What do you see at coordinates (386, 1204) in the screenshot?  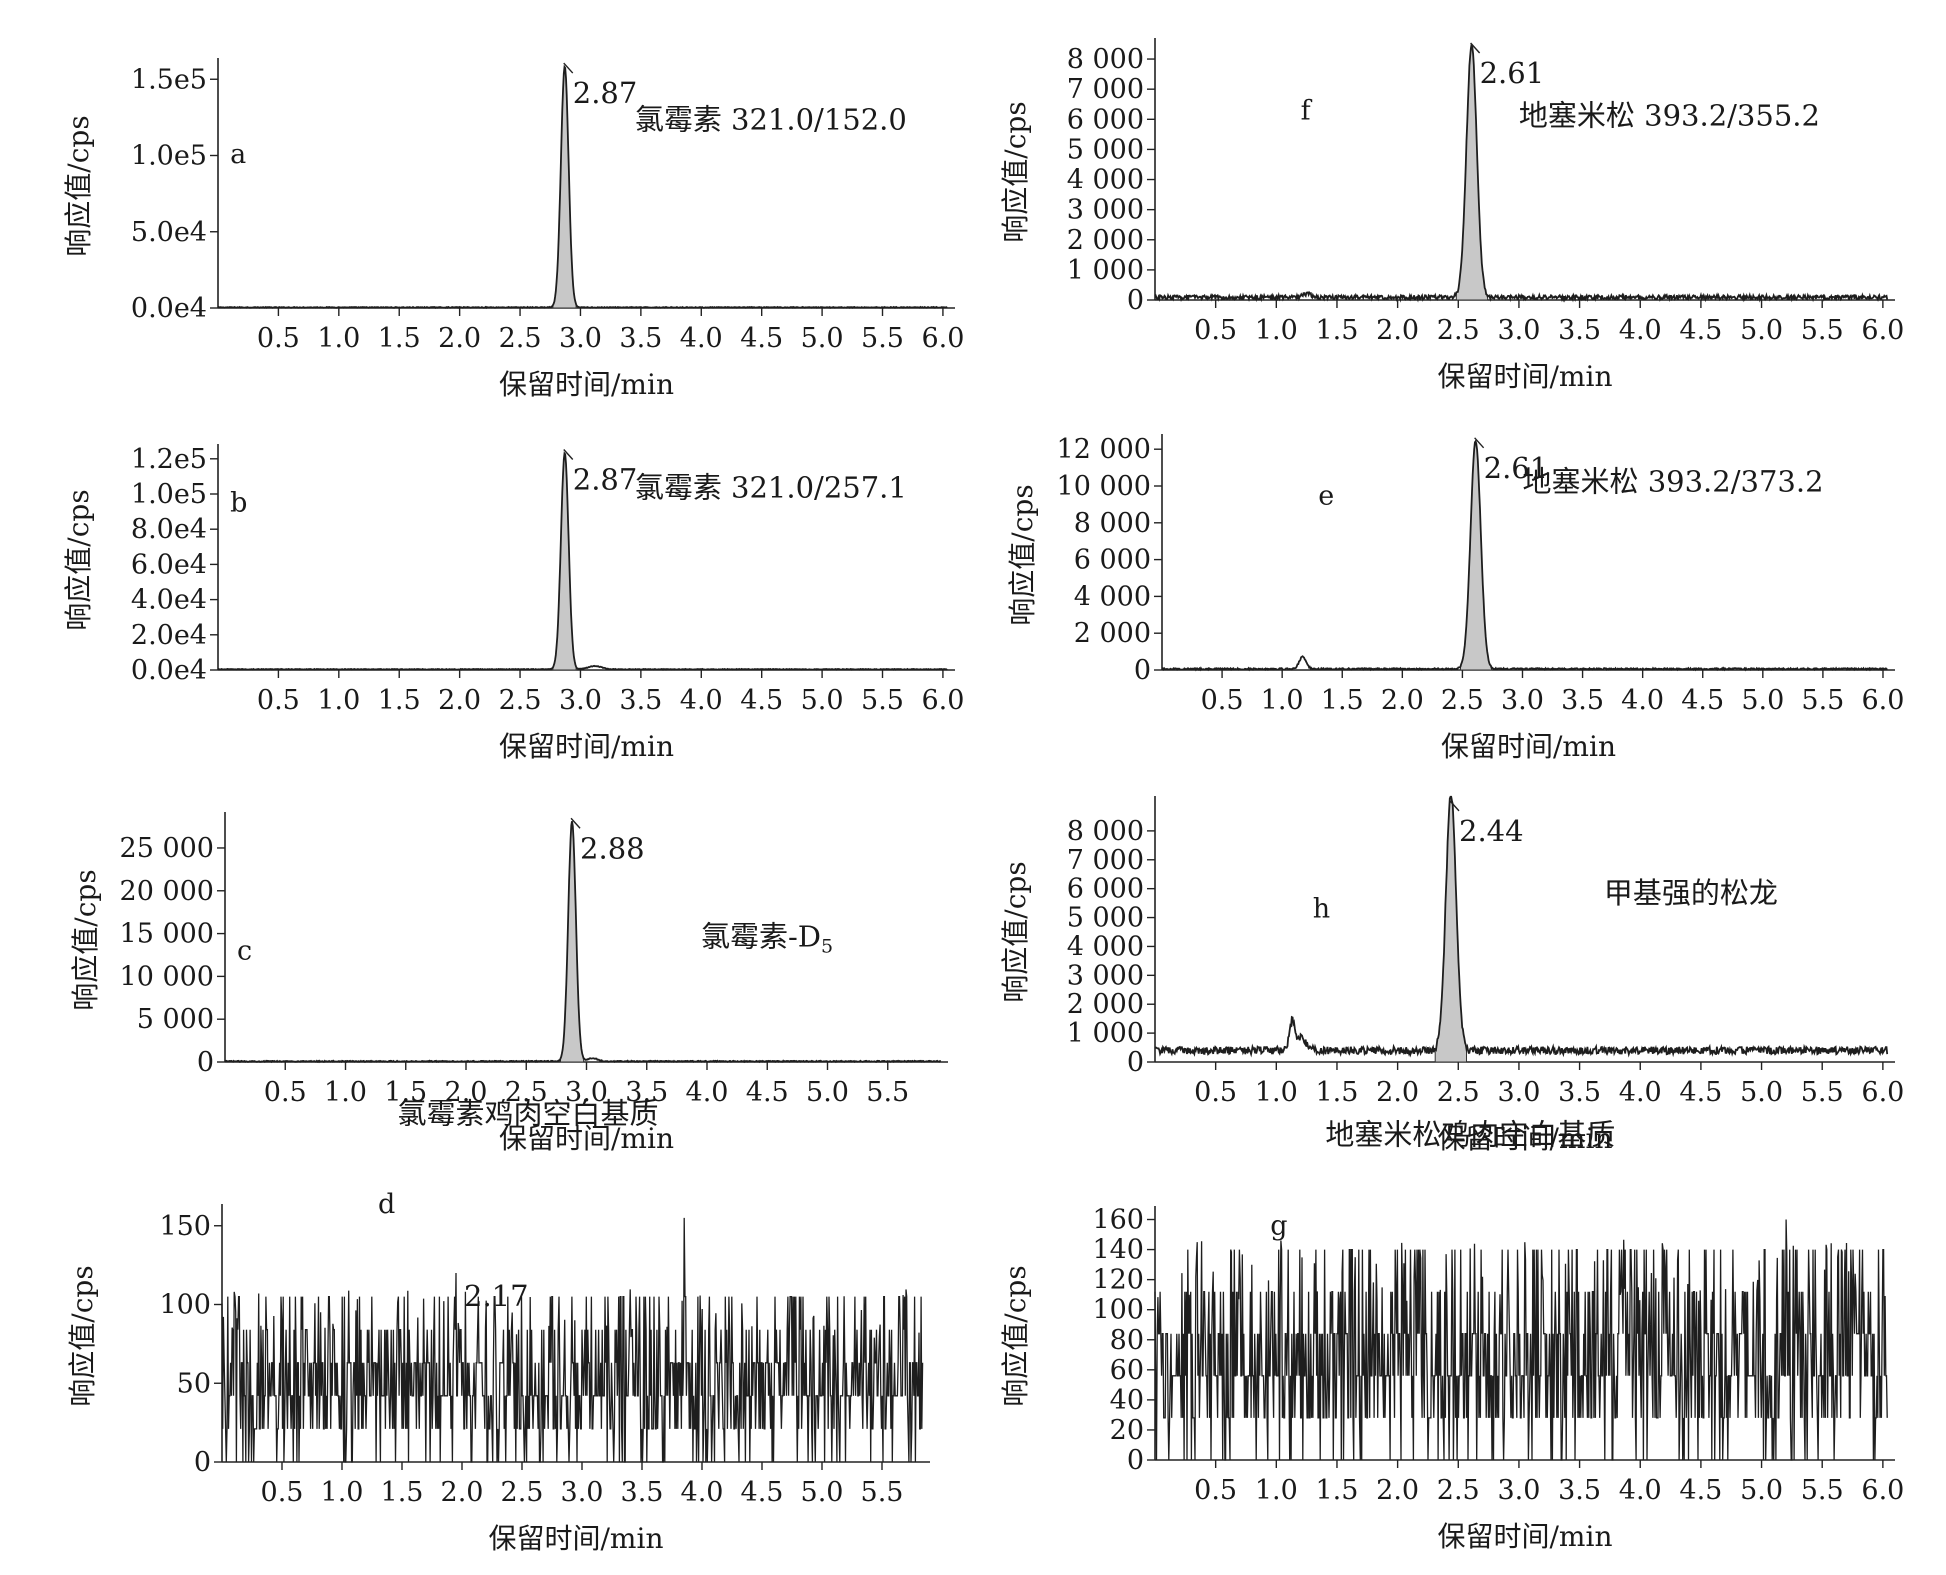 I see `panel-letter: d` at bounding box center [386, 1204].